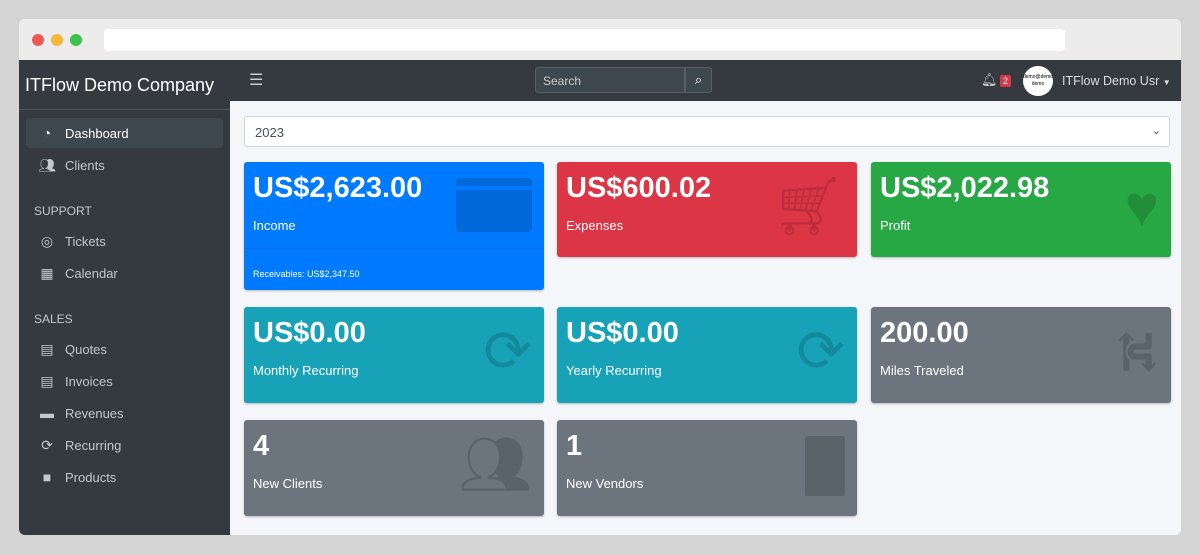 This screenshot has height=555, width=1200. I want to click on menu-toggle-icon: ☰, so click(256, 80).